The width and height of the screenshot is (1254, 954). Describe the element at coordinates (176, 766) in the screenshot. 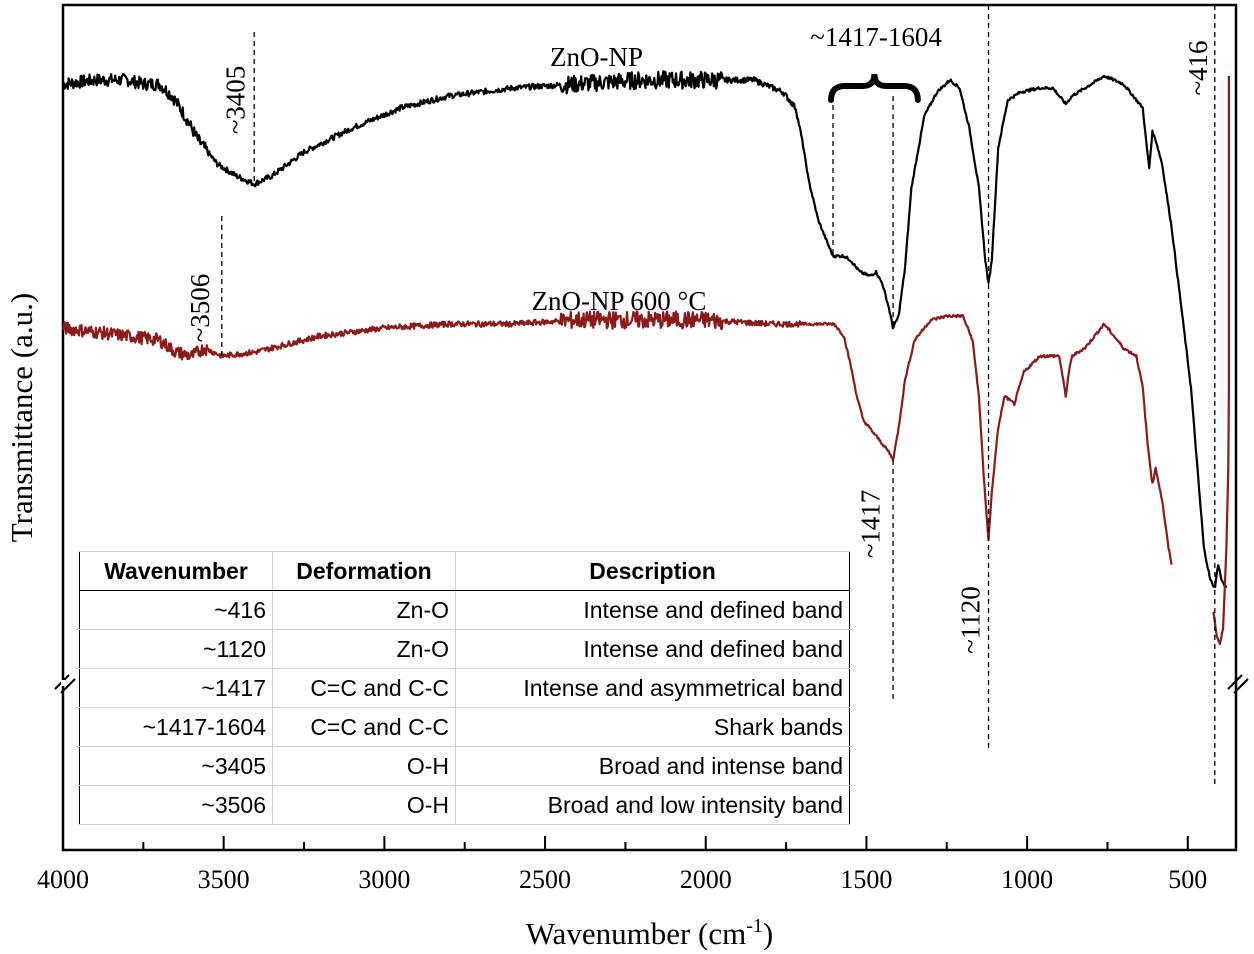

I see `table-cell-wavenumber: ~3405` at that location.